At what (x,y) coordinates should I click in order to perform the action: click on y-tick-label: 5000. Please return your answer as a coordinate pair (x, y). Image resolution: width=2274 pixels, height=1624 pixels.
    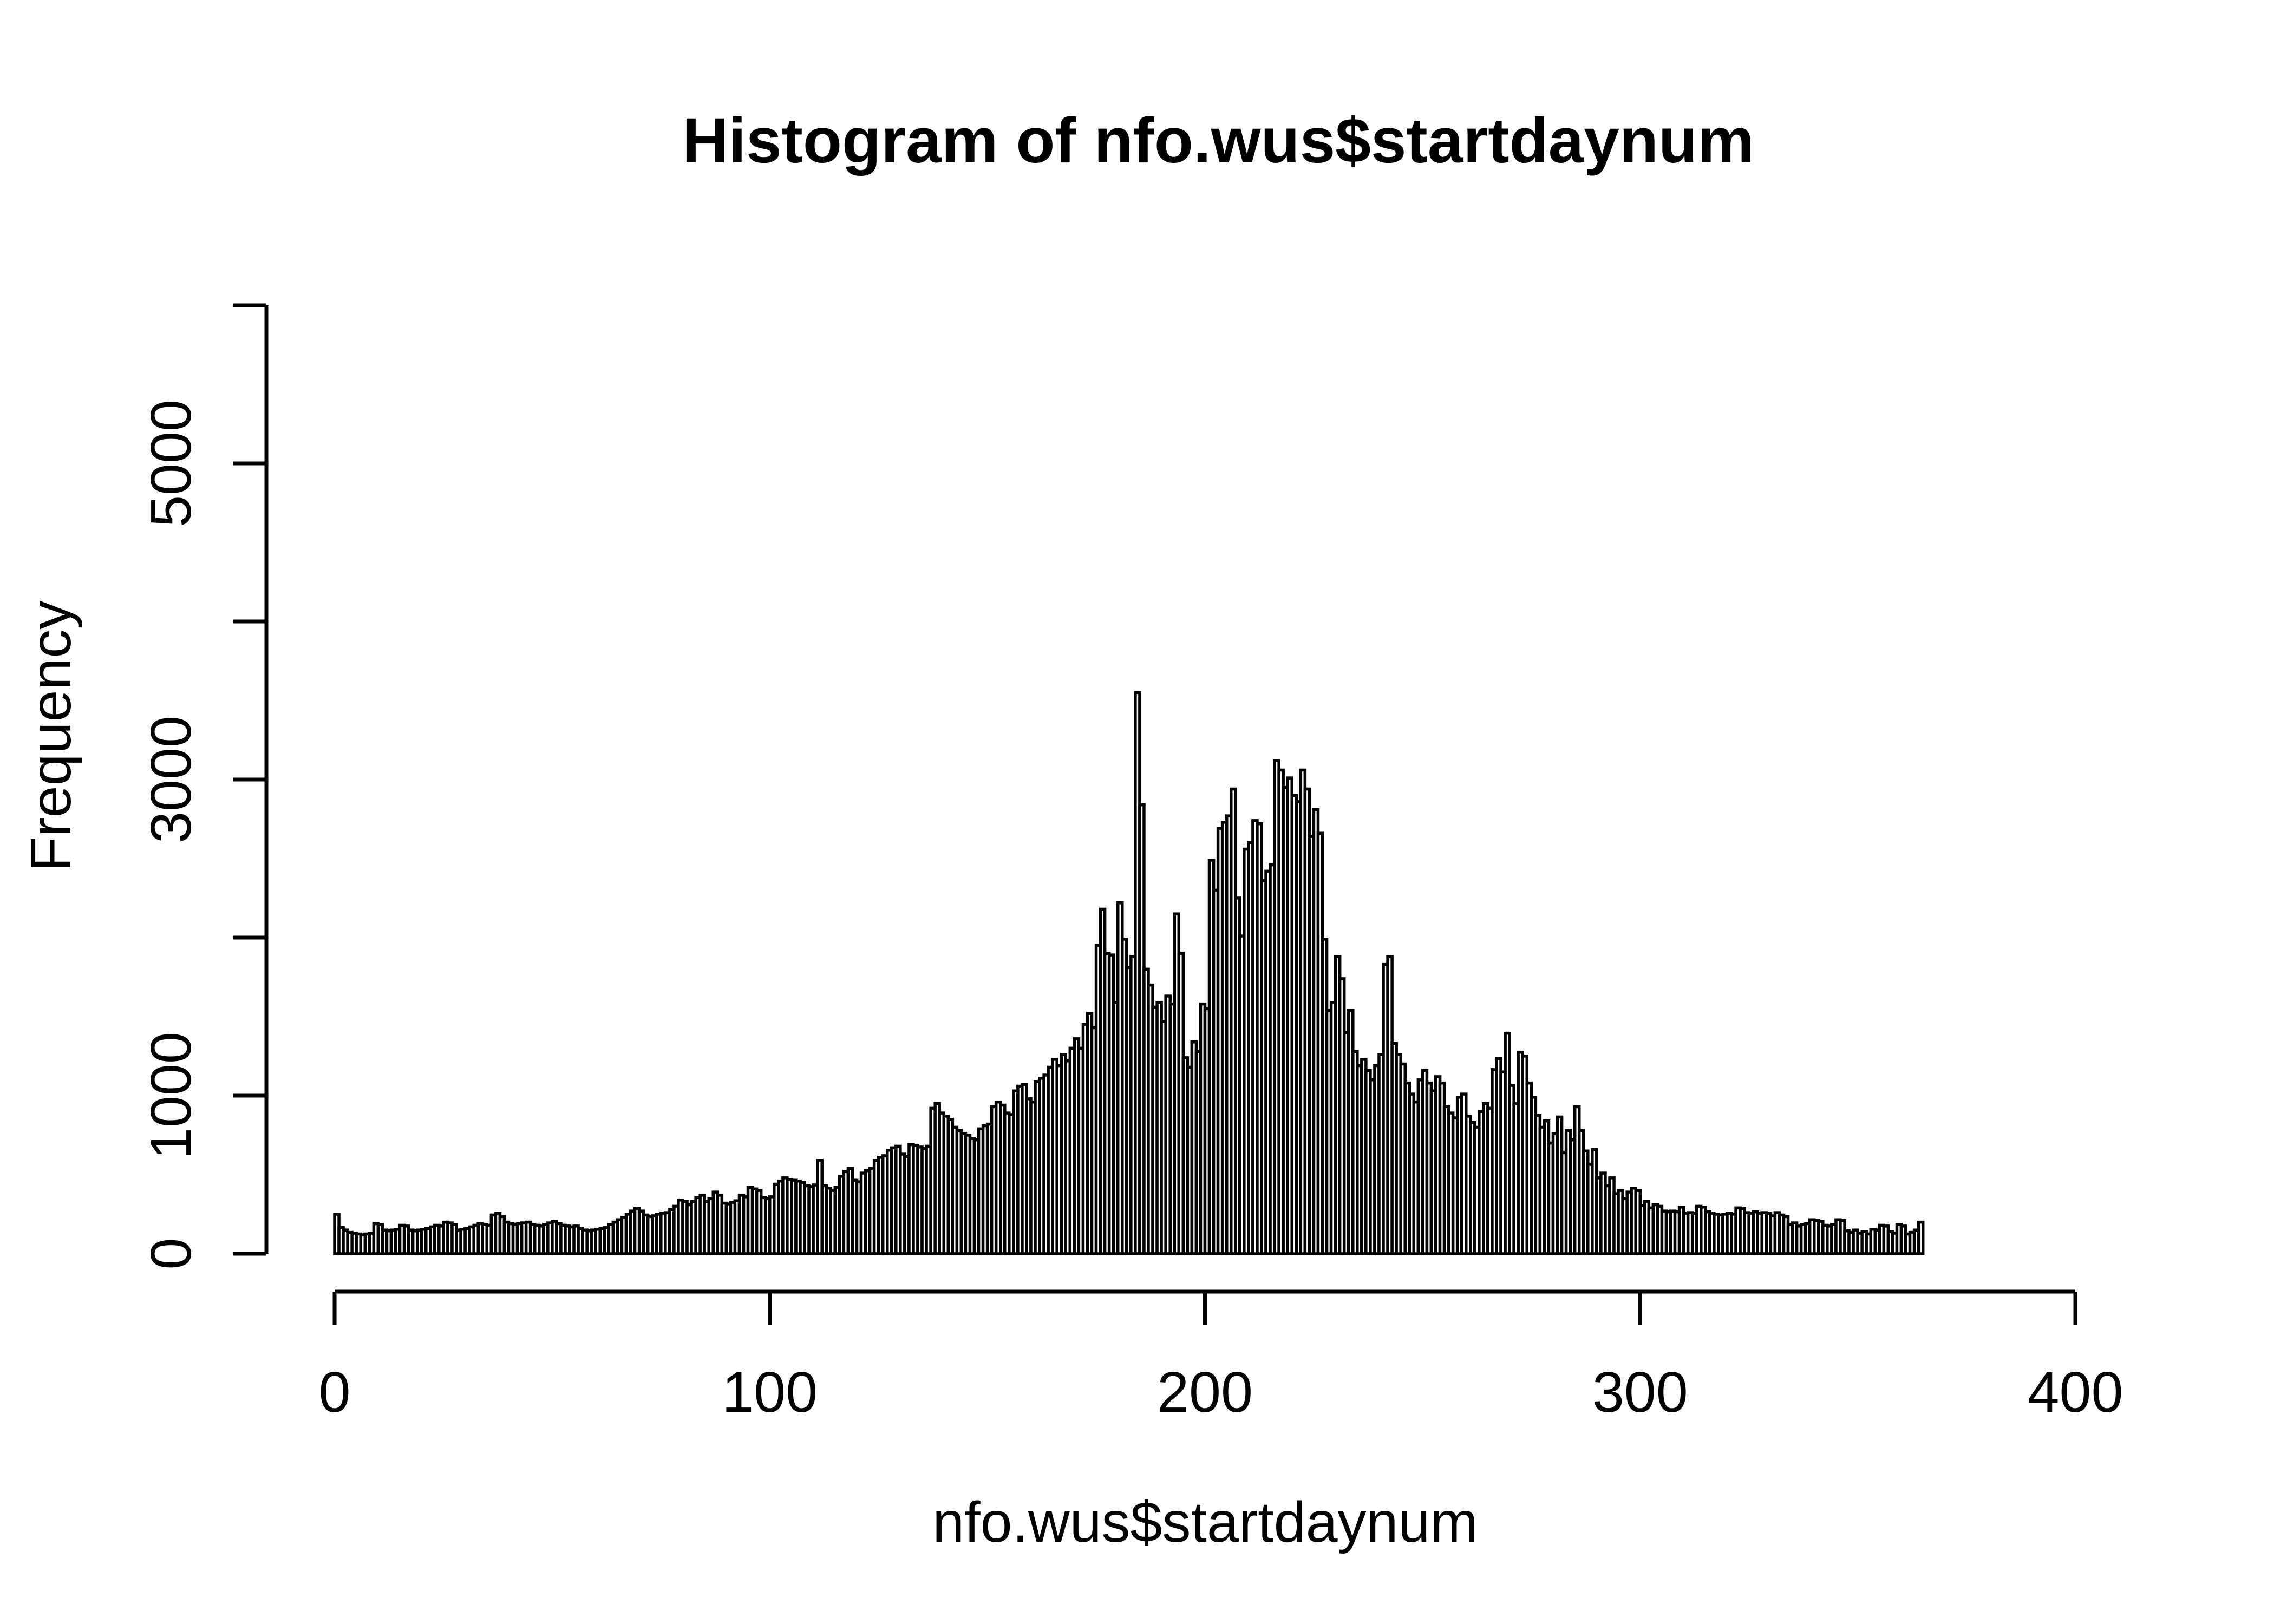
    Looking at the image, I should click on (171, 463).